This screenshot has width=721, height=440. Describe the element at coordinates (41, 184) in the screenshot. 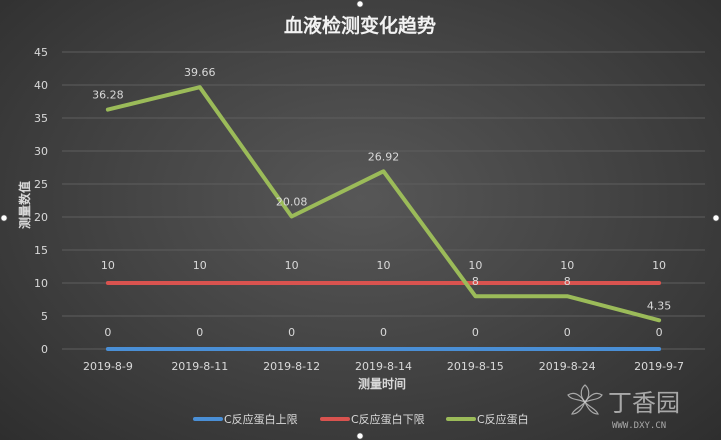

I see `y-tick-label: 25` at that location.